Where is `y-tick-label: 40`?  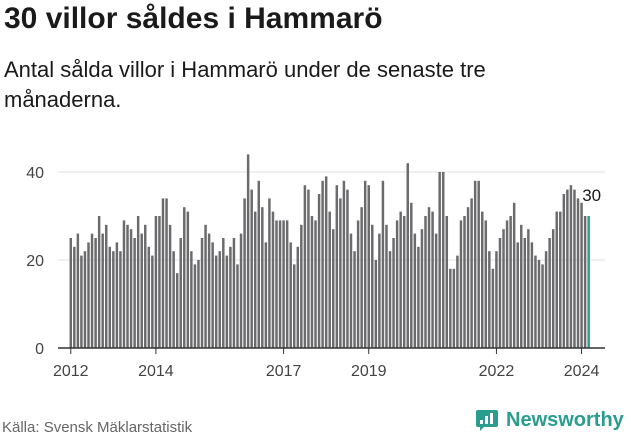 y-tick-label: 40 is located at coordinates (35, 173).